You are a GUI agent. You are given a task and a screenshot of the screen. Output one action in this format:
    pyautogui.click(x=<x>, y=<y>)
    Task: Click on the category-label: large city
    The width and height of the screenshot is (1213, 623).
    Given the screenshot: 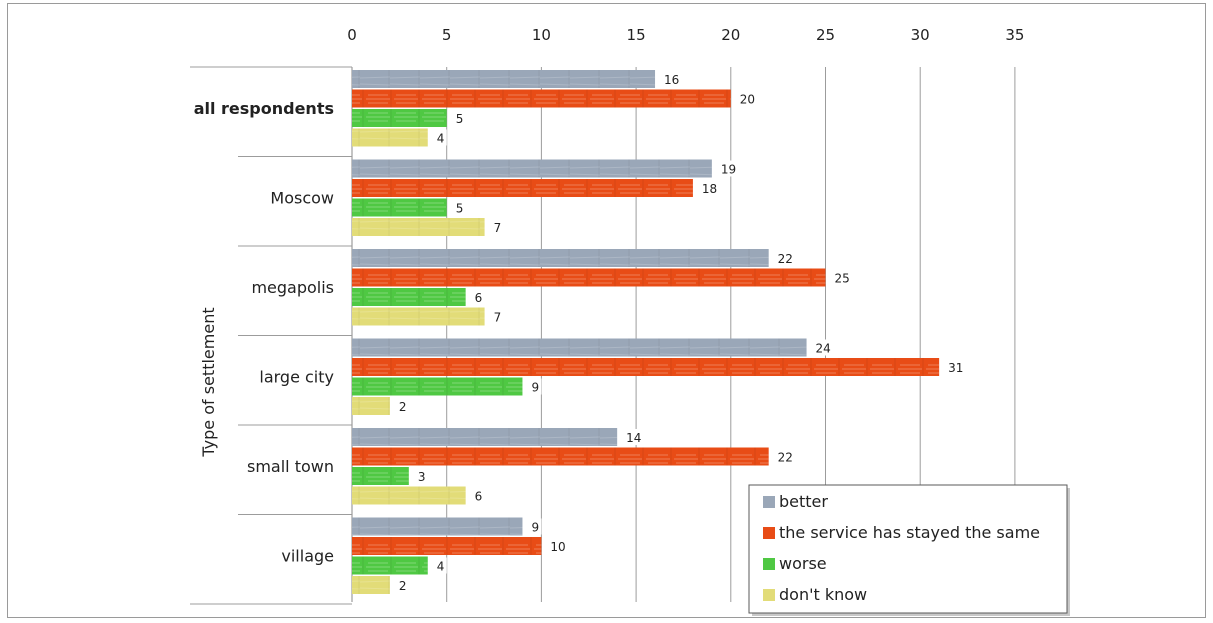 What is the action you would take?
    pyautogui.click(x=296, y=377)
    